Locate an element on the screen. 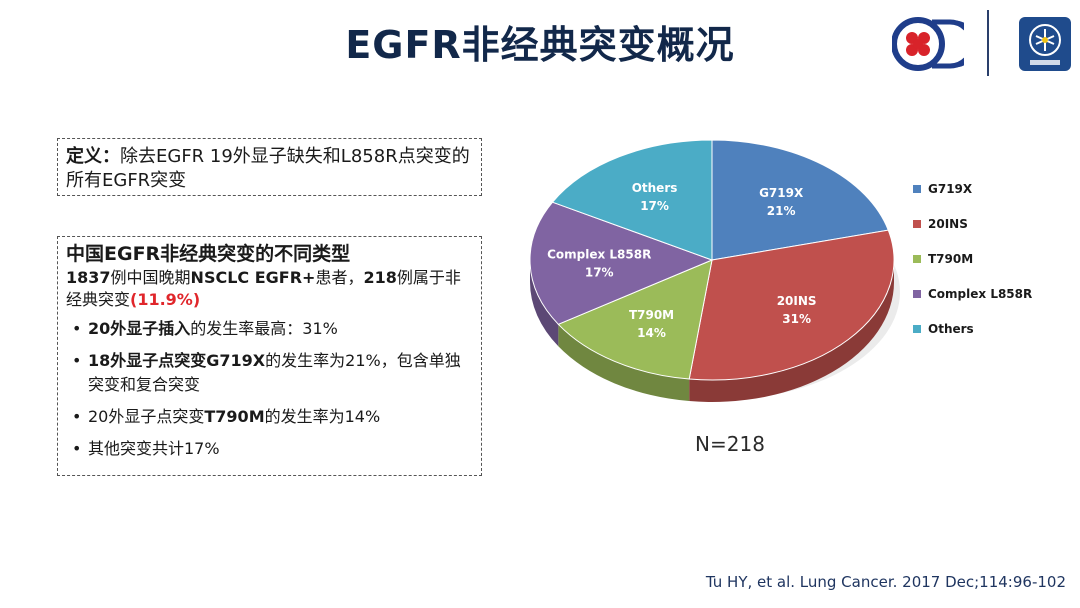 This screenshot has width=1080, height=608. definition-text: 除去EGFR 19外显子缺失和L858R点突变的所有EGFR突变 is located at coordinates (268, 168).